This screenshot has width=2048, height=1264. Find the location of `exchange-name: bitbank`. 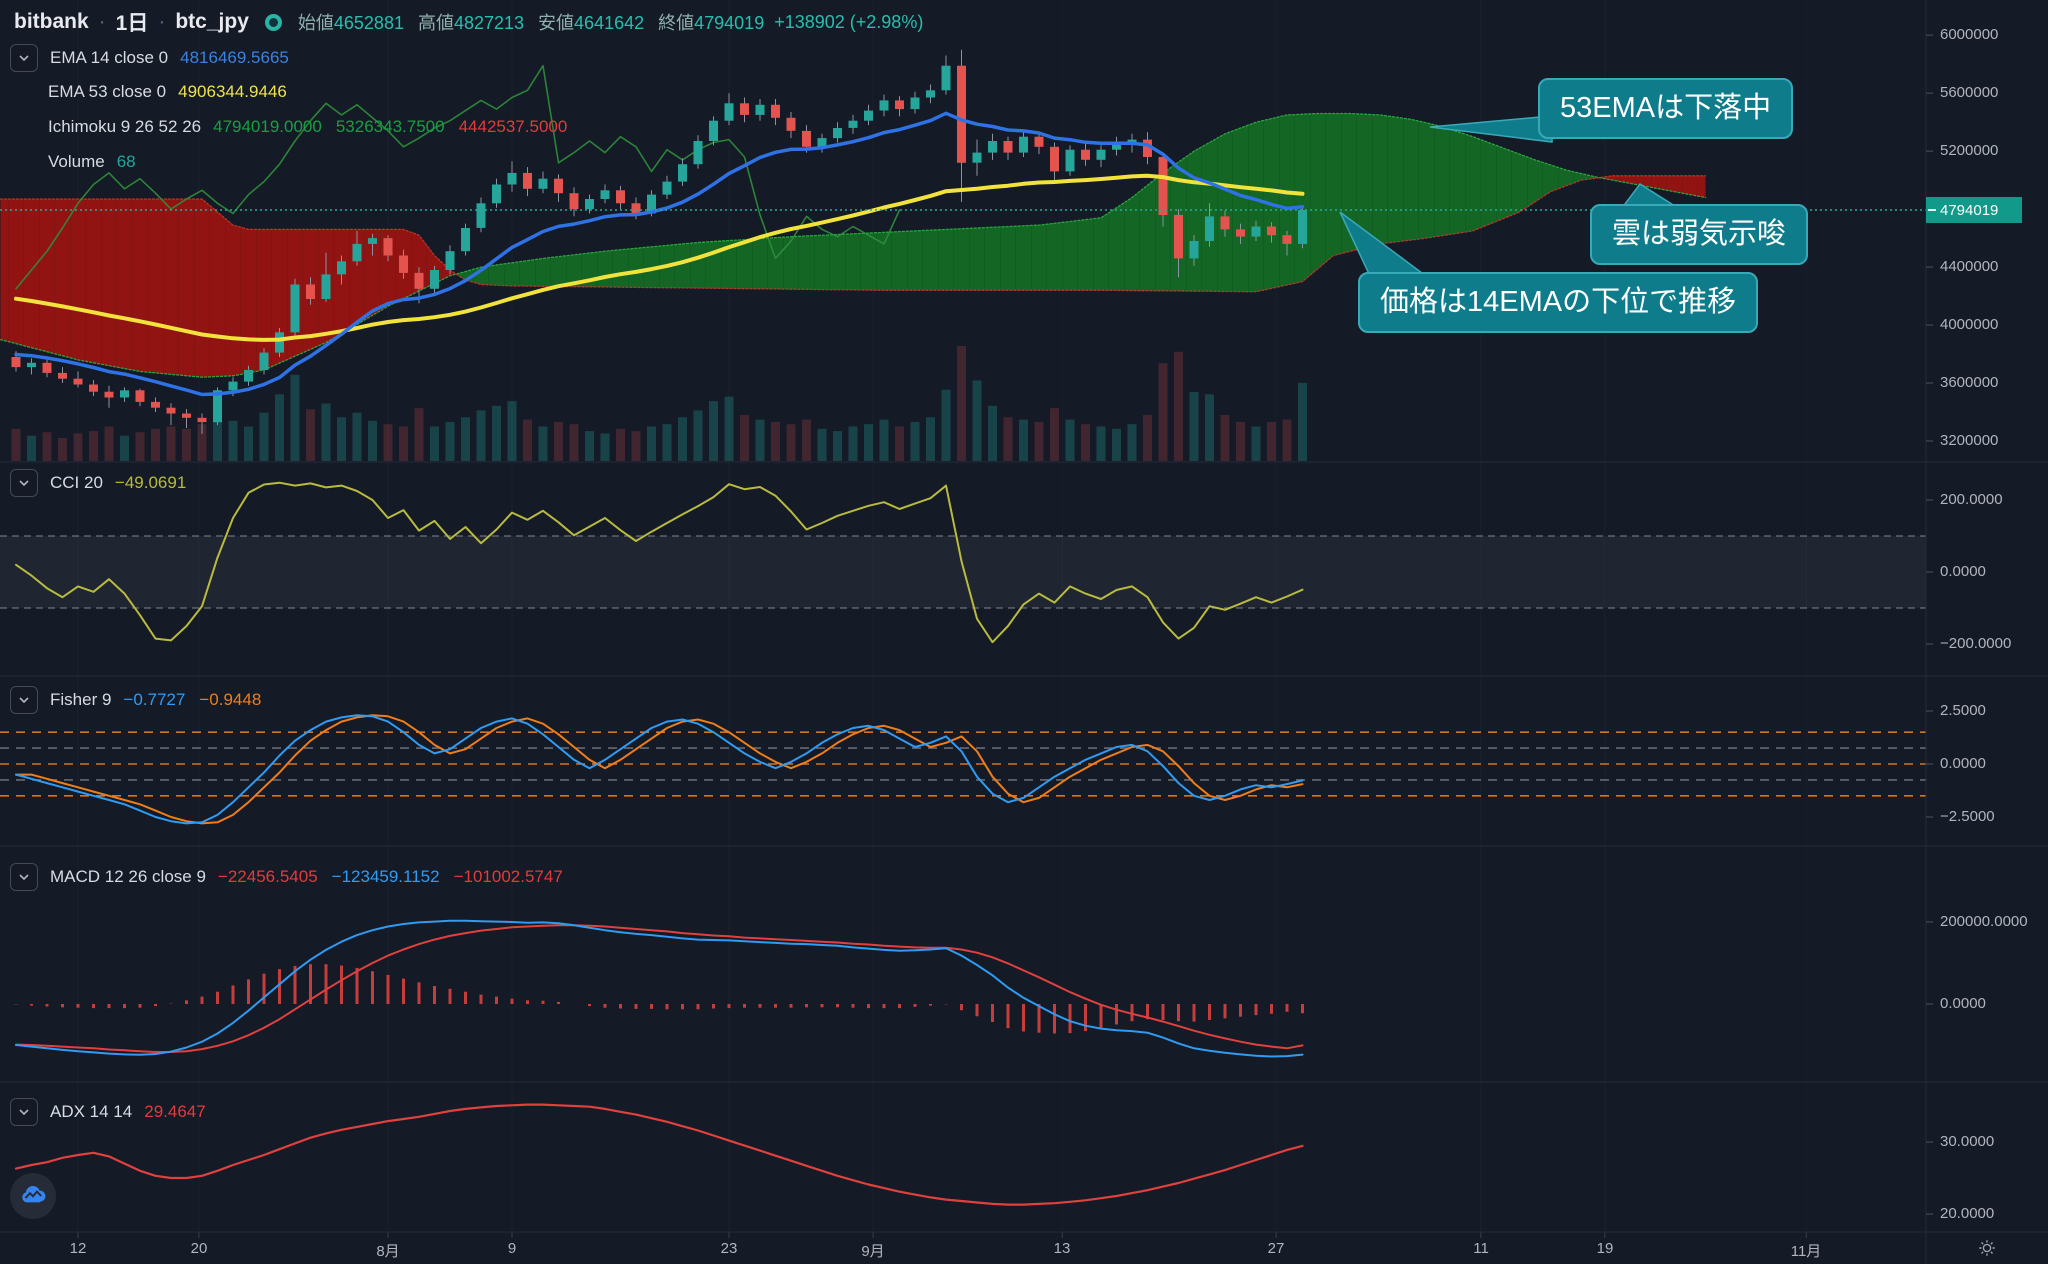

exchange-name: bitbank is located at coordinates (51, 21).